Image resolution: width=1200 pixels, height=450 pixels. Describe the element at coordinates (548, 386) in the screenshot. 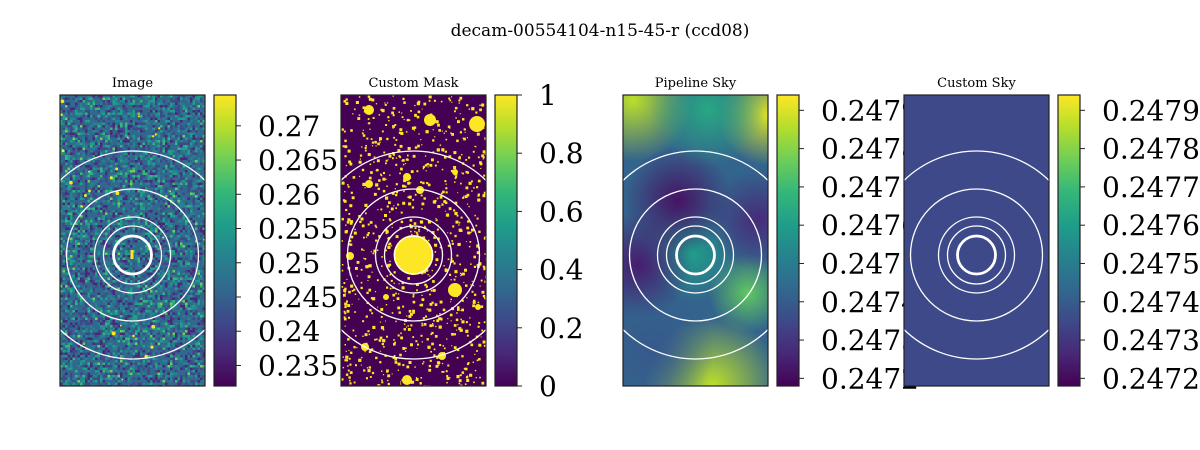

I see `colorbar-tick-label: 0` at that location.